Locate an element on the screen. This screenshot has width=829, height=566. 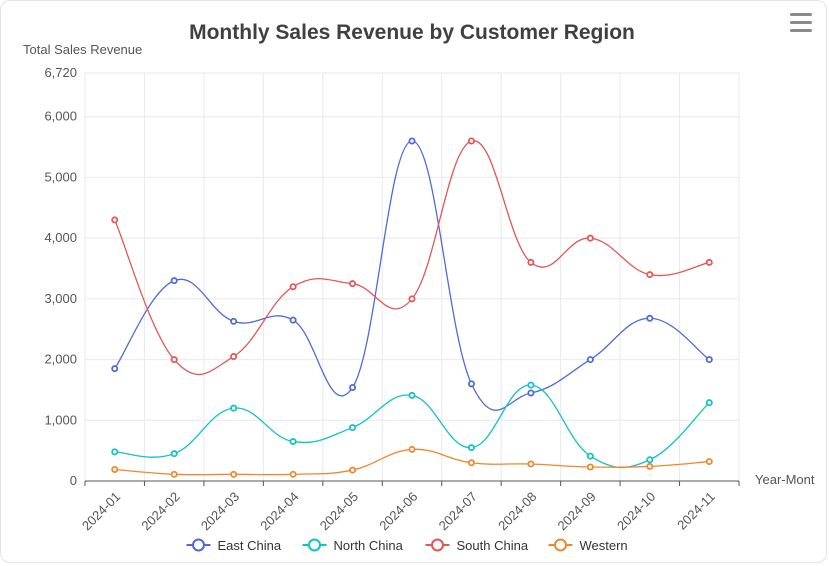
legend-label: East China is located at coordinates (250, 545).